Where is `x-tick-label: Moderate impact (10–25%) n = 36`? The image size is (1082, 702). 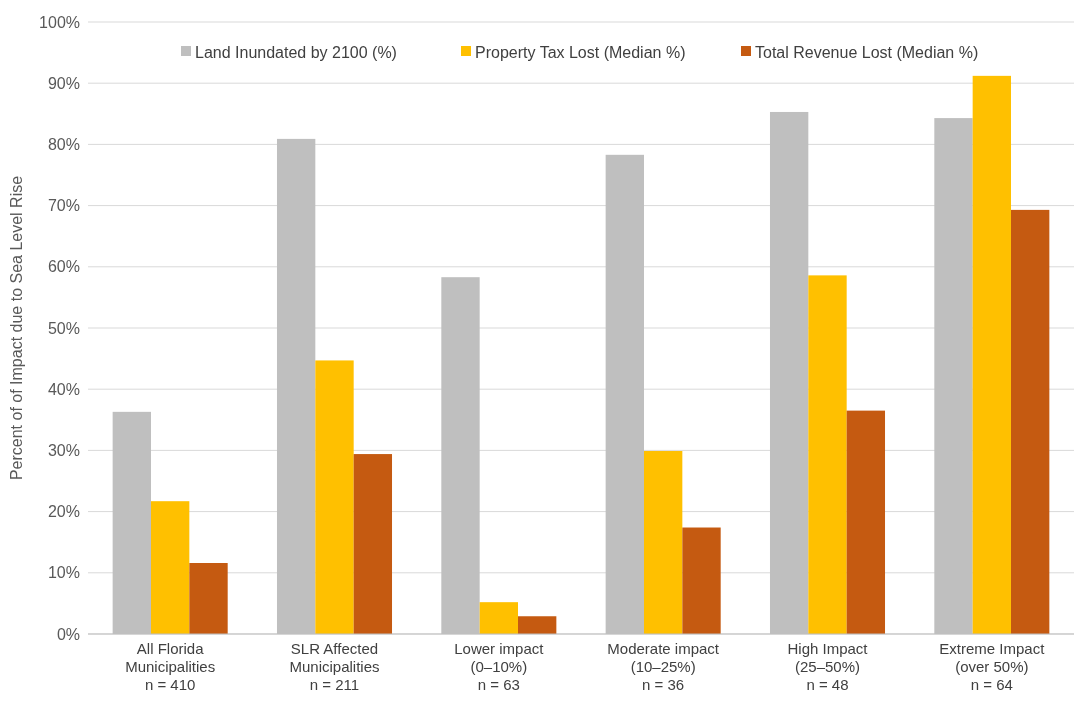 x-tick-label: Moderate impact (10–25%) n = 36 is located at coordinates (663, 666).